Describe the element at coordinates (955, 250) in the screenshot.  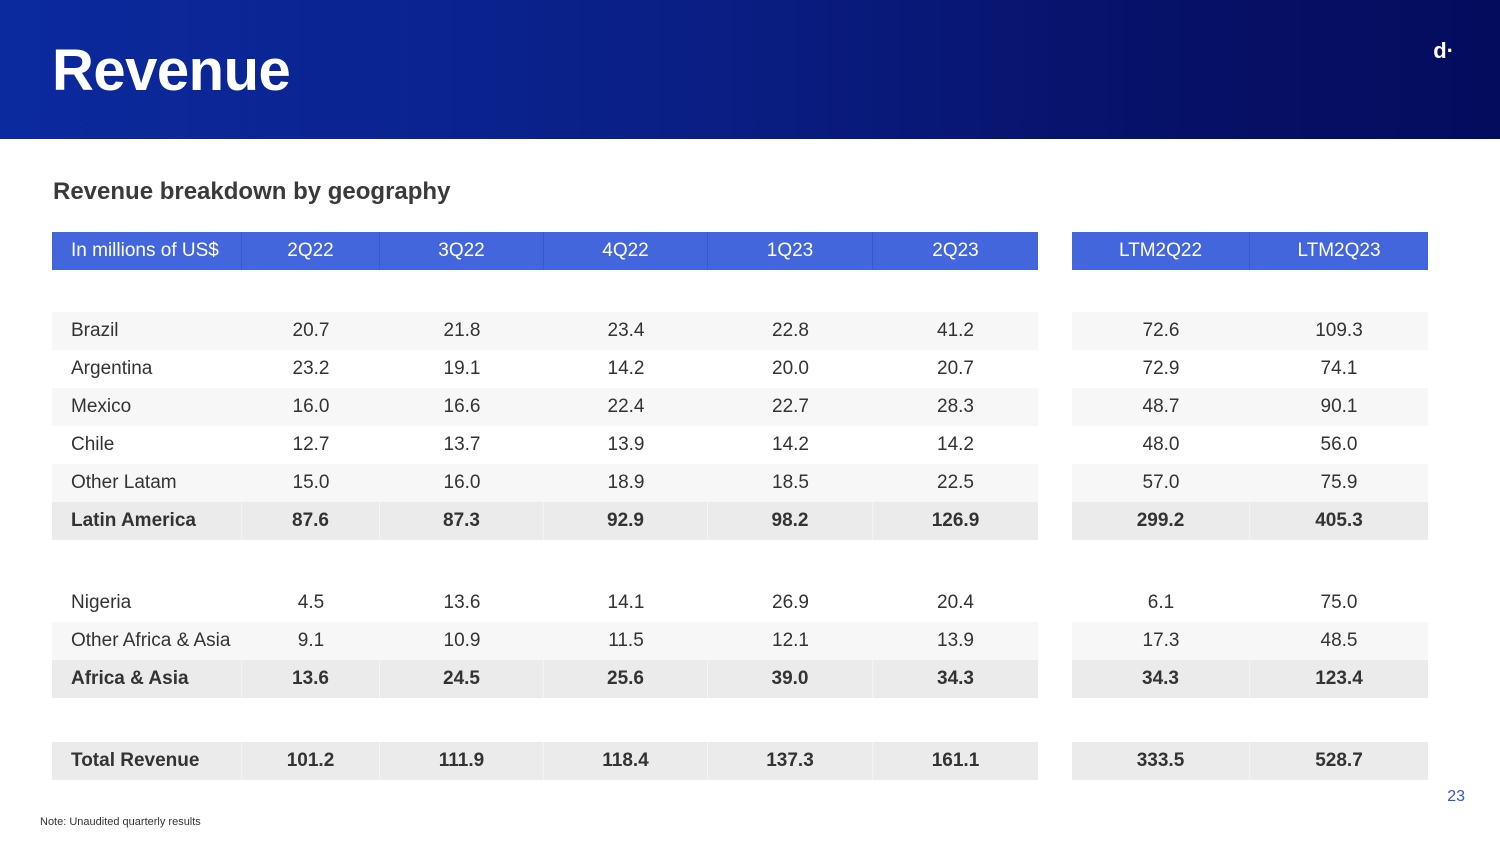
I see `header-quarter: 2Q23` at that location.